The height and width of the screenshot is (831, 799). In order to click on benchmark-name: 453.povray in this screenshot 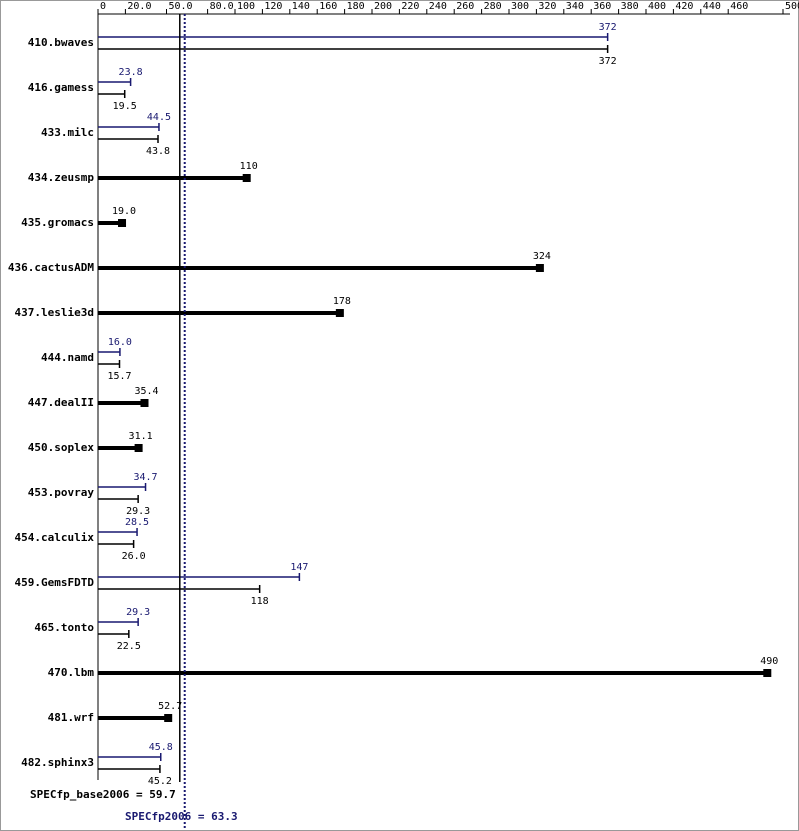, I will do `click(61, 492)`.